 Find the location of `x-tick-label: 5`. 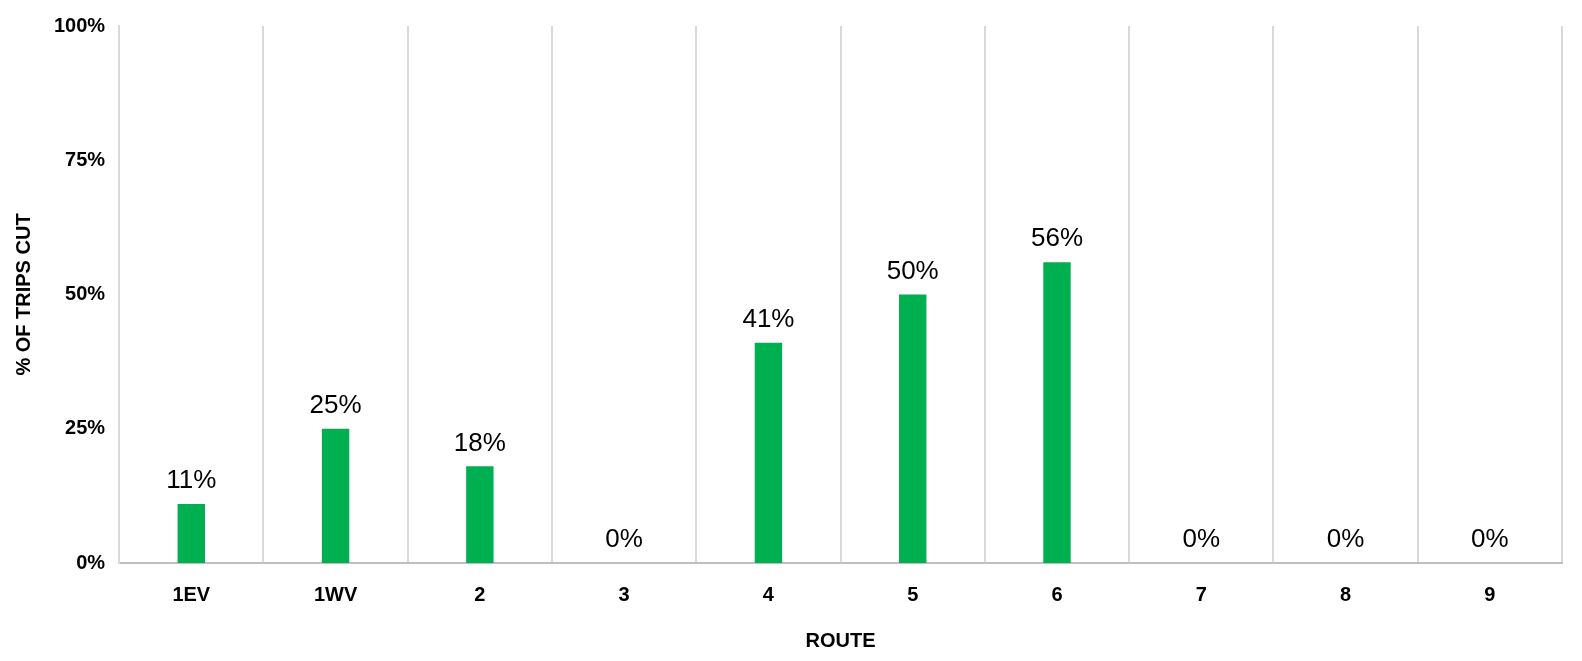

x-tick-label: 5 is located at coordinates (913, 593).